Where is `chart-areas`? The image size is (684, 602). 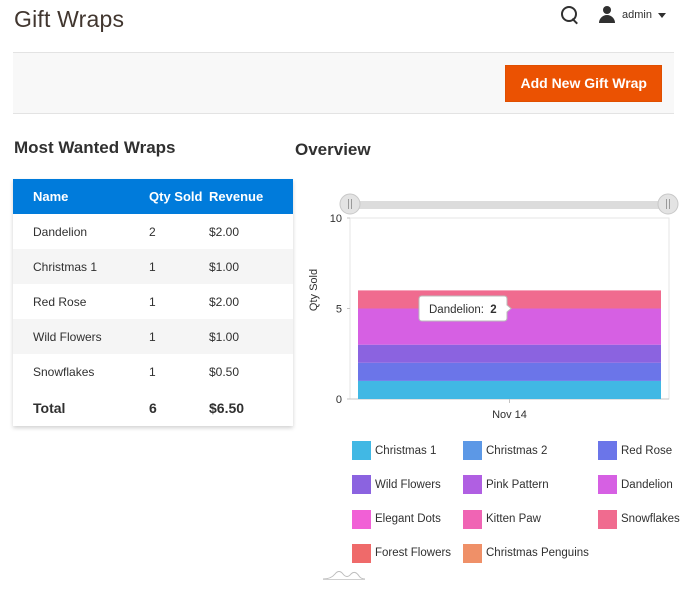
chart-areas is located at coordinates (509, 344).